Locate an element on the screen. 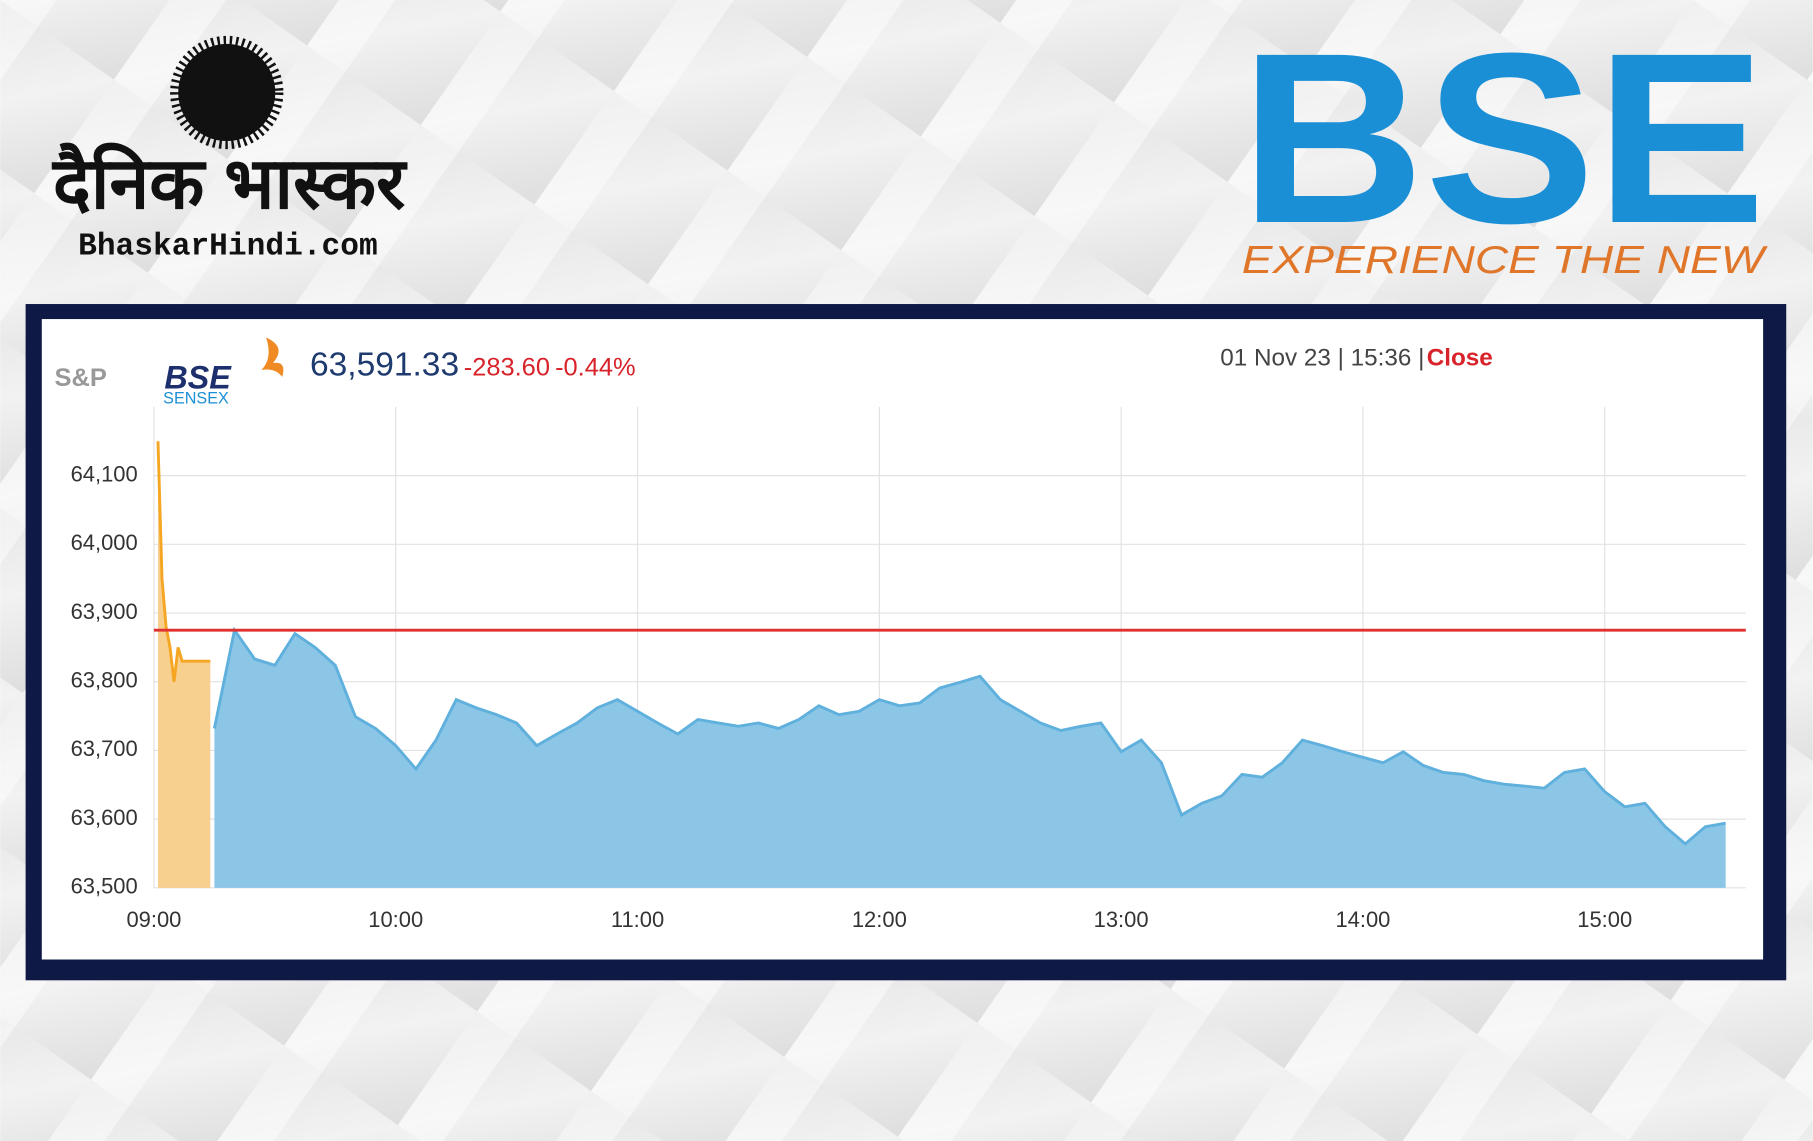 The width and height of the screenshot is (1813, 1141). y-tick-label: 63,500 is located at coordinates (104, 886).